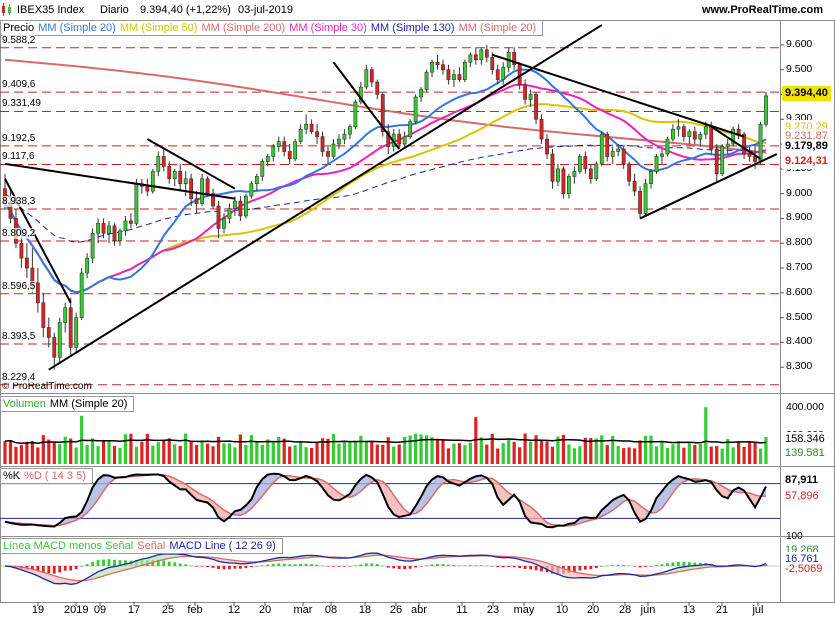  I want to click on x-axis-label: jul, so click(758, 610).